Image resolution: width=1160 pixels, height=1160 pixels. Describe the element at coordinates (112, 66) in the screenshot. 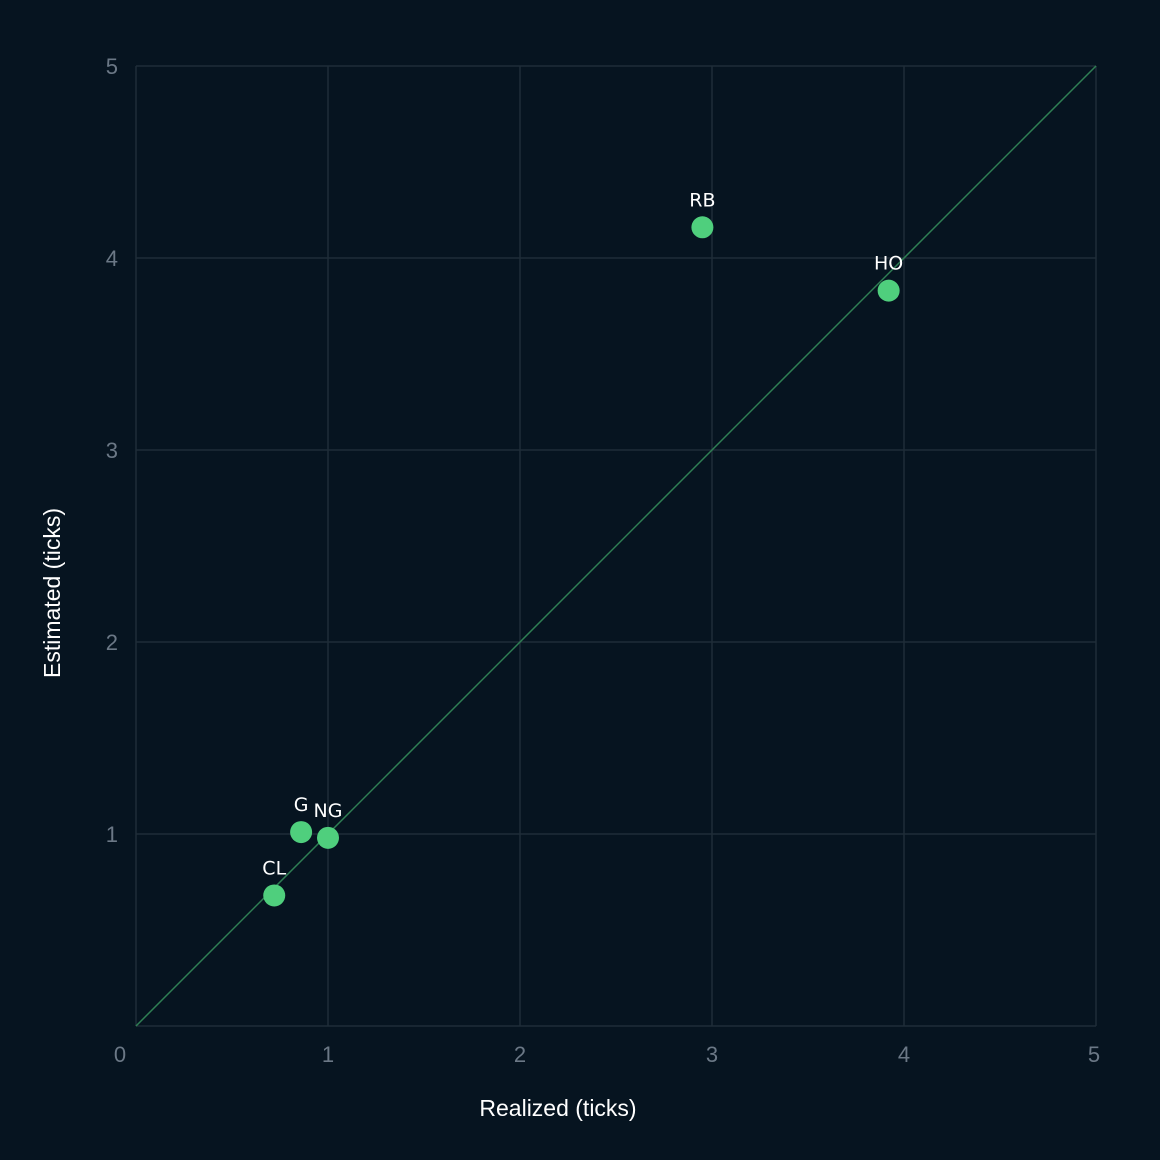

I see `y-tick-label: 5` at that location.